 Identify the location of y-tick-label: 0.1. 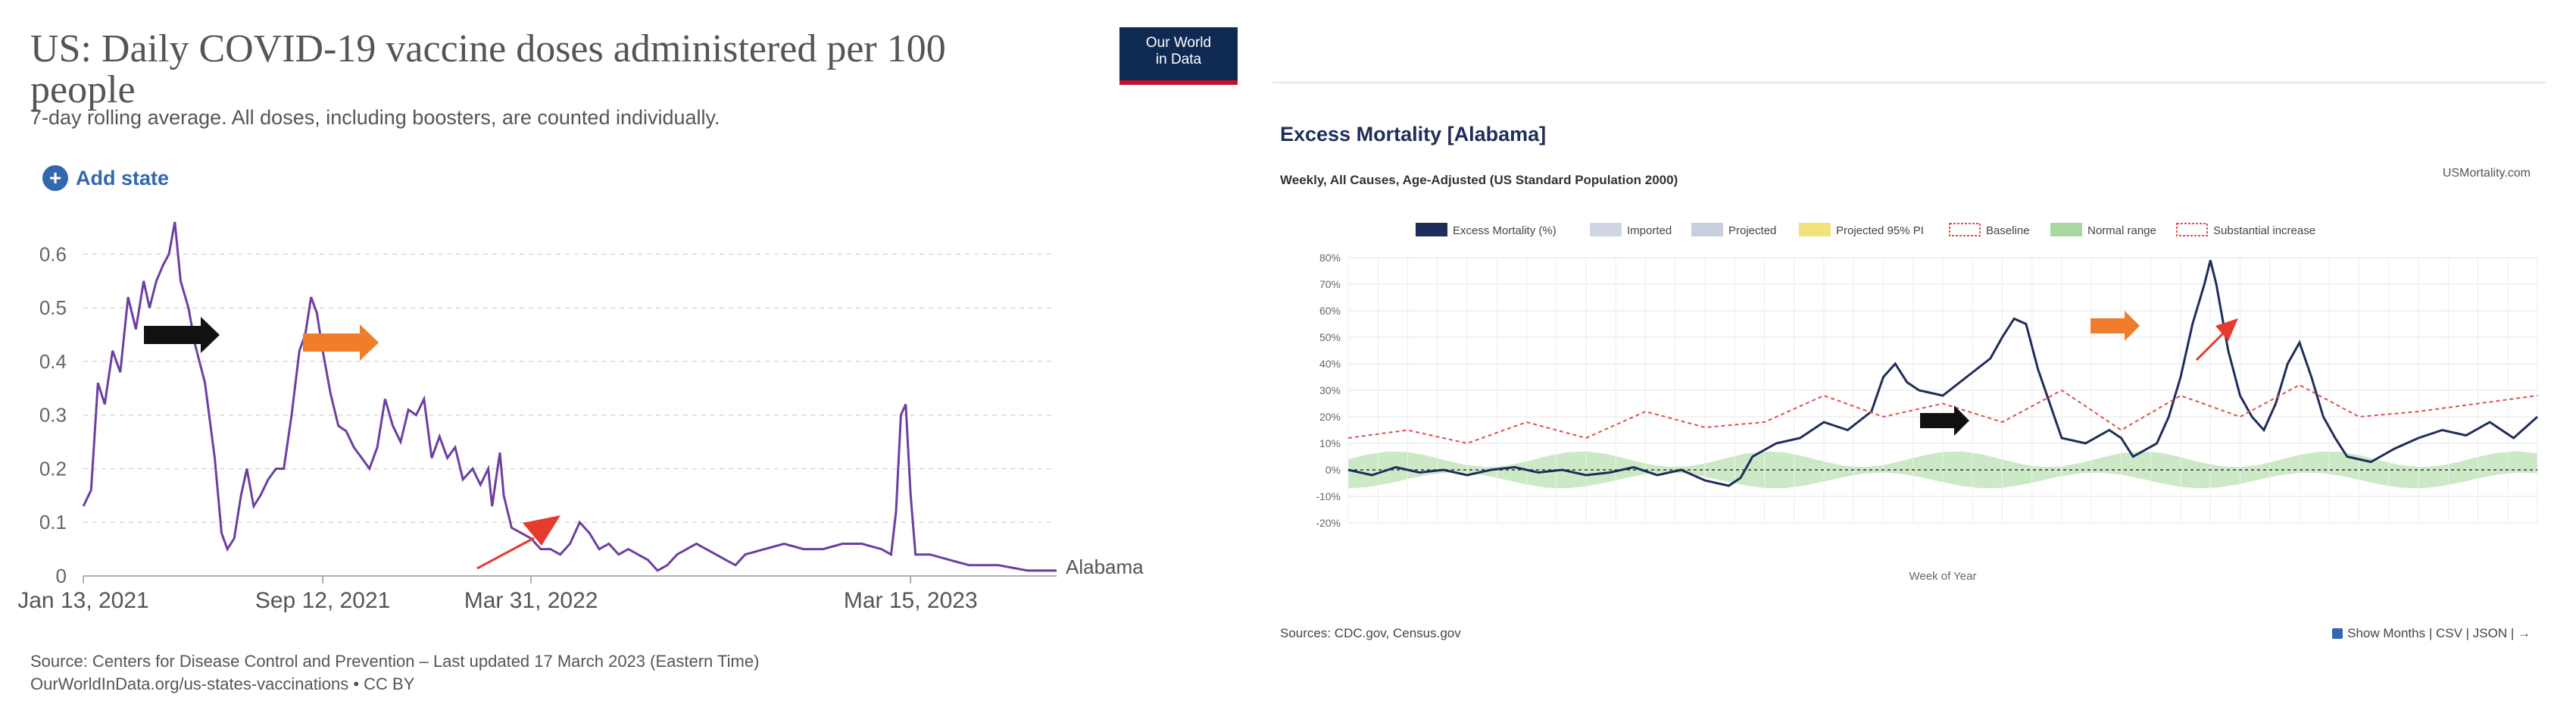
(53, 522).